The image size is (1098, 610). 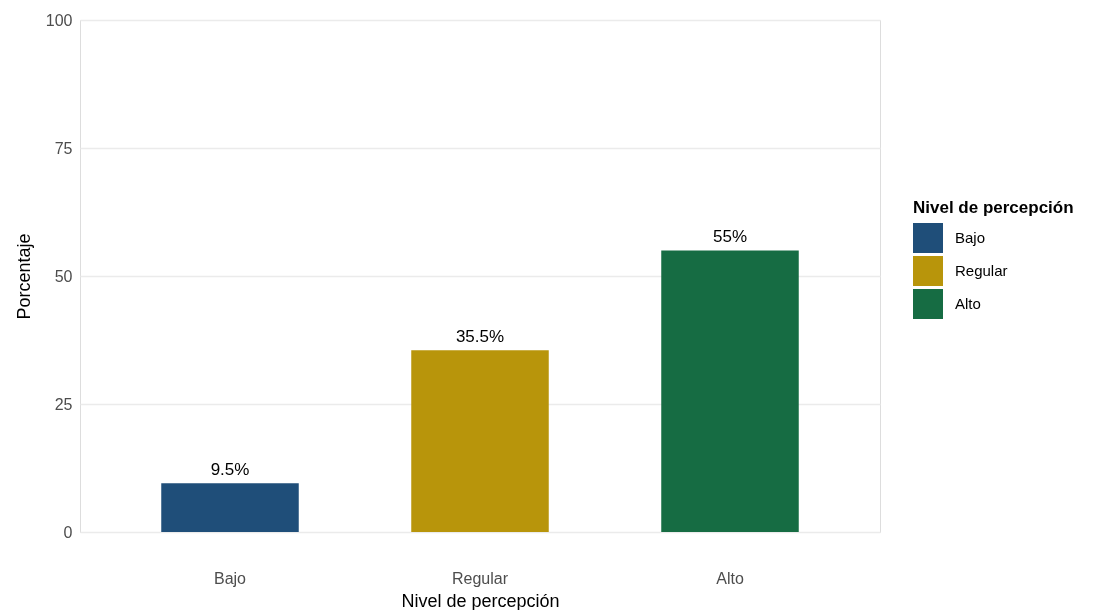 I want to click on y-tick-label: 25, so click(x=63, y=404).